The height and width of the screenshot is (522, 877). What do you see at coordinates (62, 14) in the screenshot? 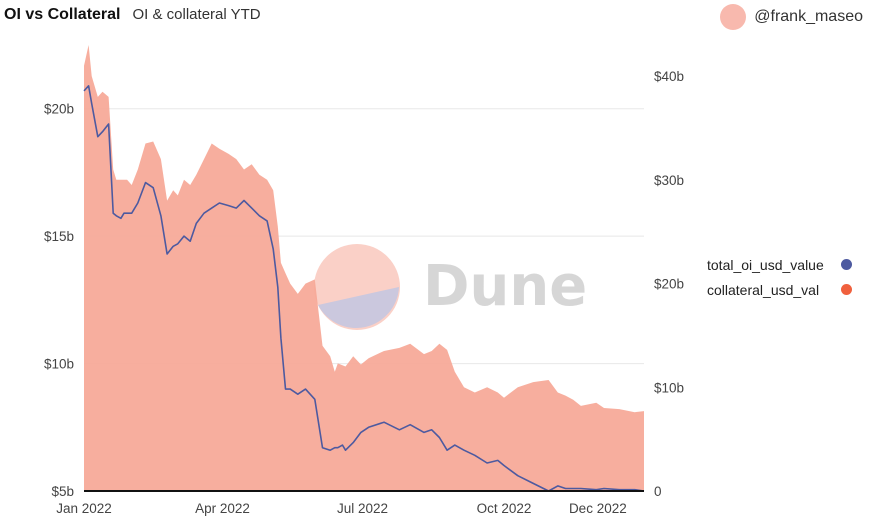
I see `chart-title: OI vs Collateral` at bounding box center [62, 14].